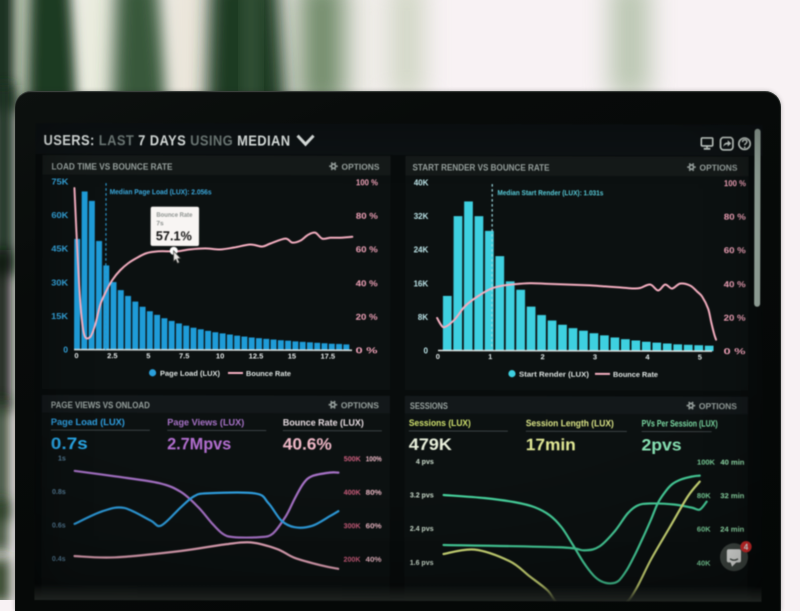 The image size is (800, 611). Describe the element at coordinates (732, 529) in the screenshot. I see `svg-text: 24 min` at that location.